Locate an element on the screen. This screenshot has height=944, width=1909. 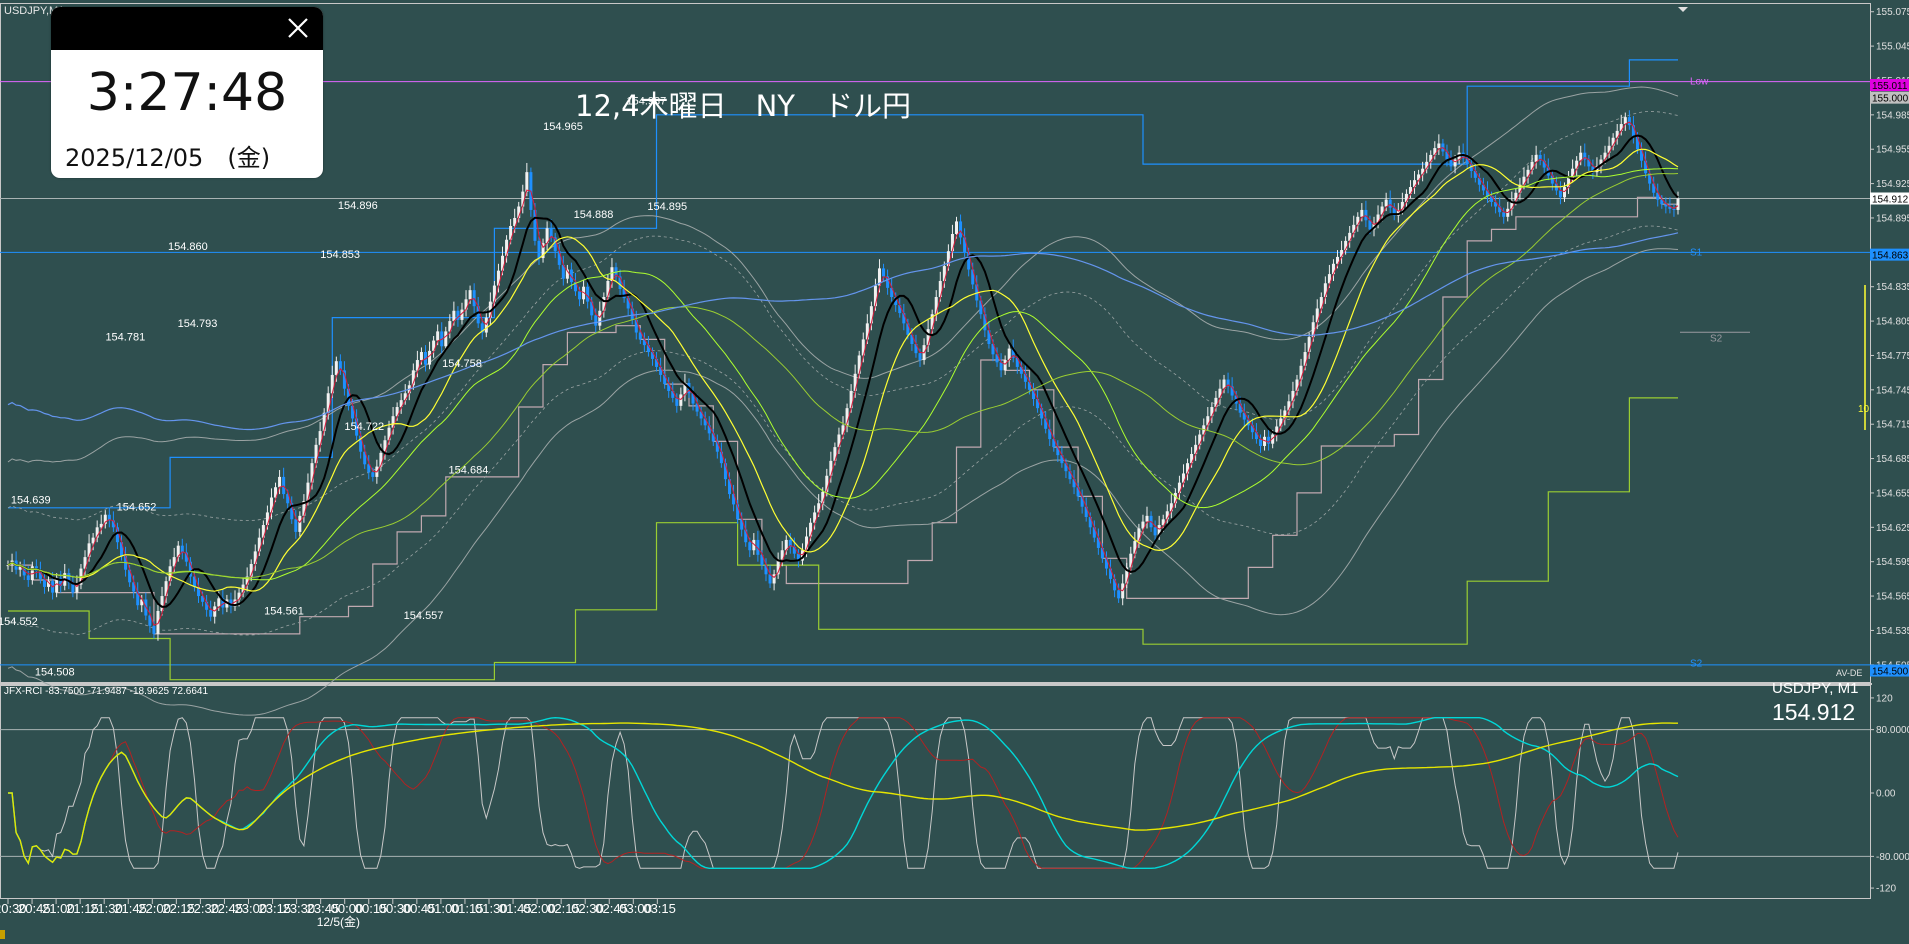
clock-time: 3:27:48 is located at coordinates (187, 93).